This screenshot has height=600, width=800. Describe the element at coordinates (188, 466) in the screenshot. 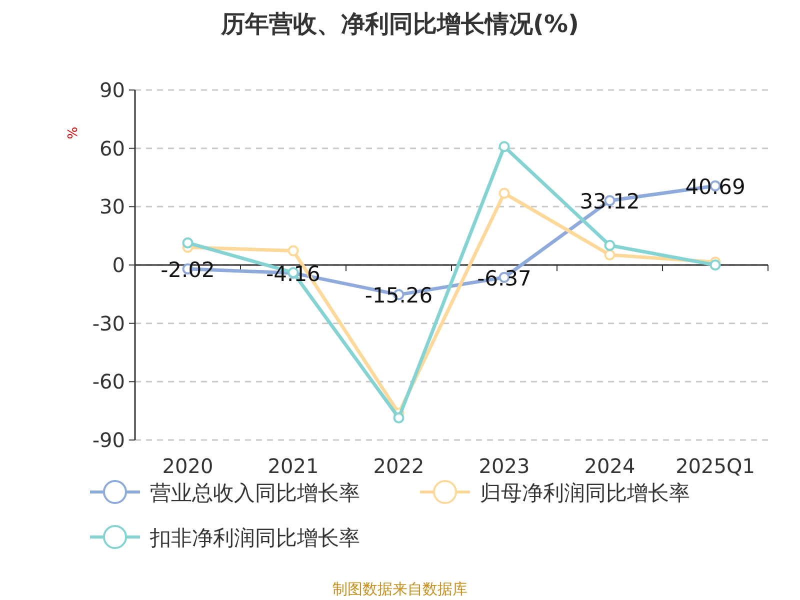

I see `x-tick-label: 2020` at that location.